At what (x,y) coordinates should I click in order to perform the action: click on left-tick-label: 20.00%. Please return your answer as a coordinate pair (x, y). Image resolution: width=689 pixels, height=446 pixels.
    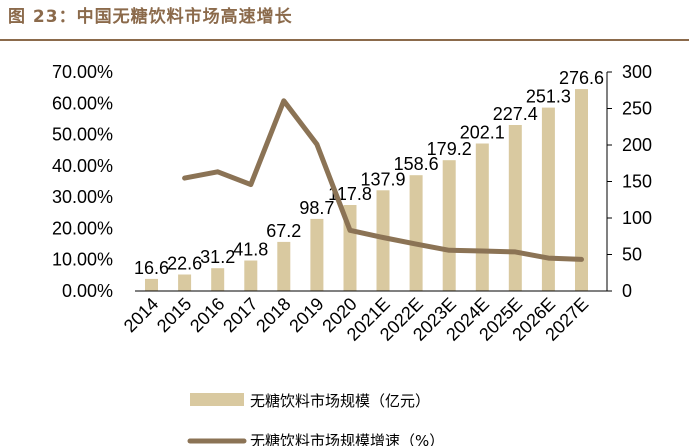
    Looking at the image, I should click on (82, 228).